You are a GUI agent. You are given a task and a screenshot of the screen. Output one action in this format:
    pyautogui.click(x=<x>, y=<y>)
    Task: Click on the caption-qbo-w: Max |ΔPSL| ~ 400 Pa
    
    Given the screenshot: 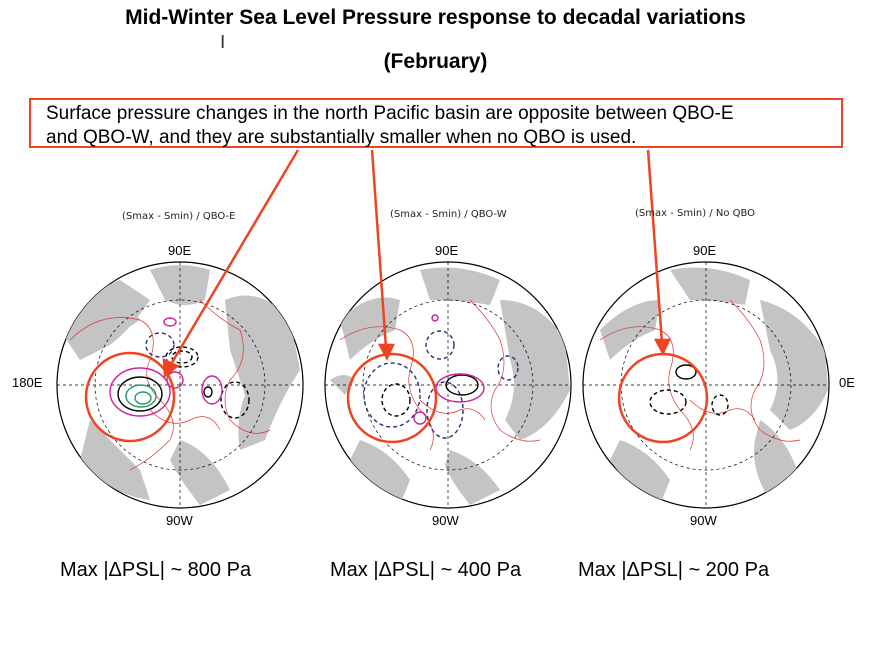 What is the action you would take?
    pyautogui.click(x=426, y=570)
    